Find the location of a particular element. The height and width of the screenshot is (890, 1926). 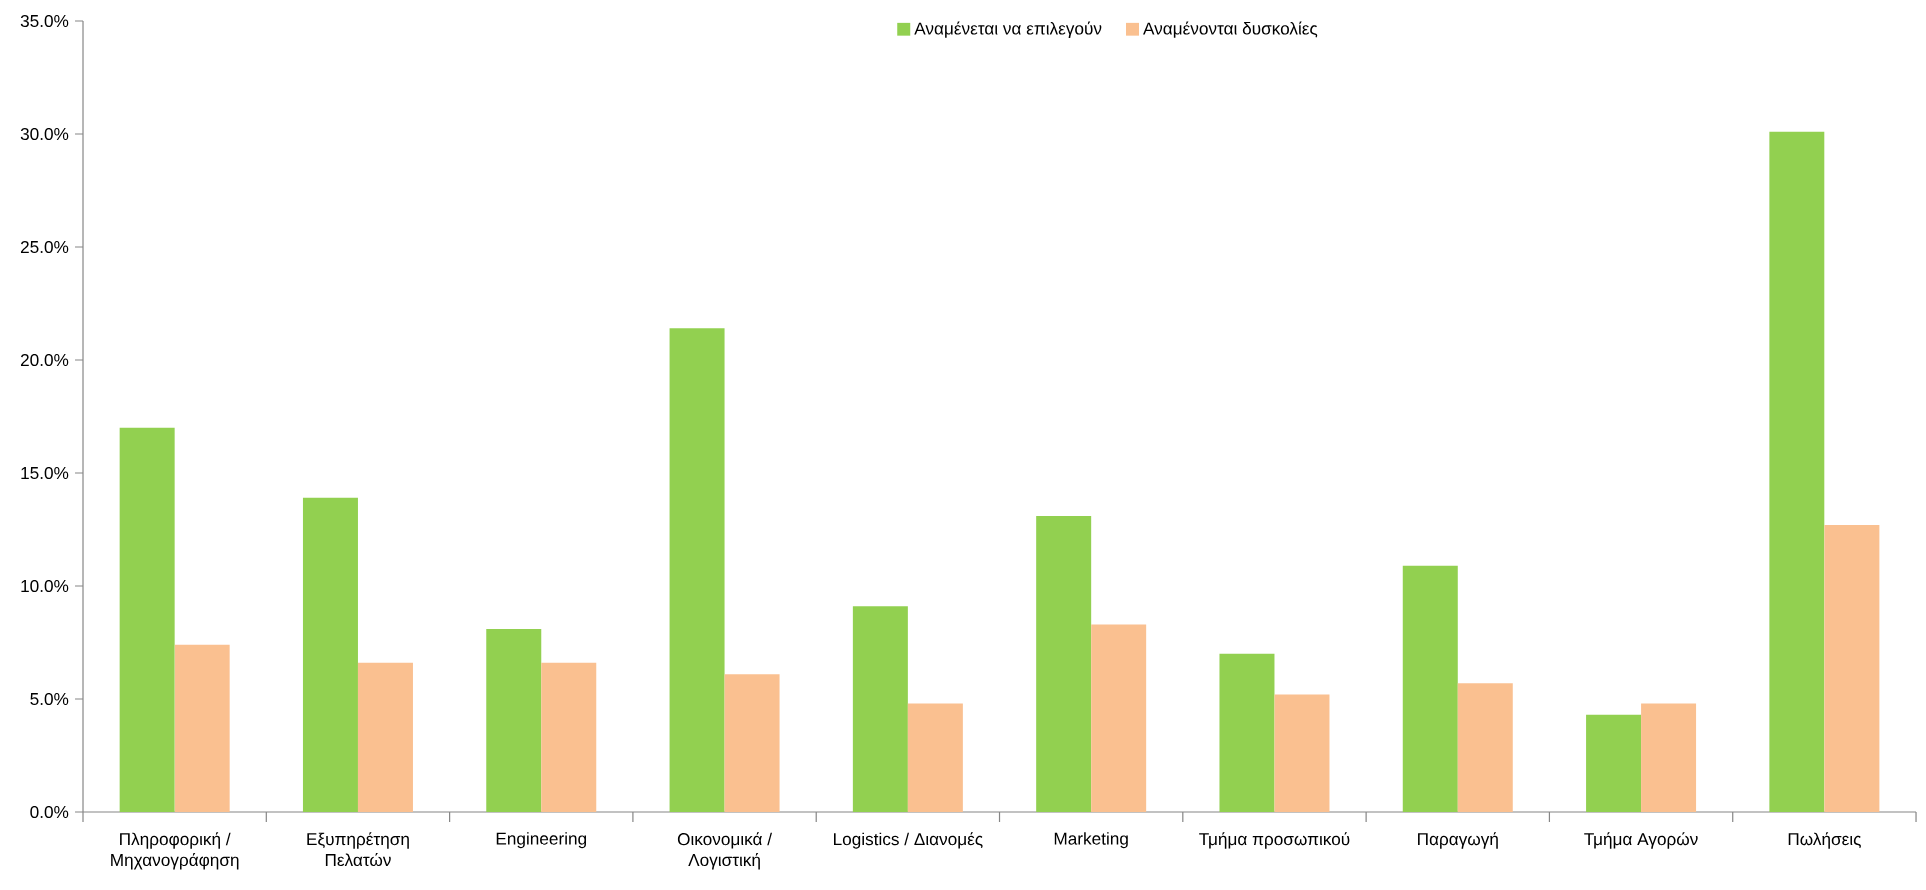

x-tick-label: Engineering is located at coordinates (541, 840).